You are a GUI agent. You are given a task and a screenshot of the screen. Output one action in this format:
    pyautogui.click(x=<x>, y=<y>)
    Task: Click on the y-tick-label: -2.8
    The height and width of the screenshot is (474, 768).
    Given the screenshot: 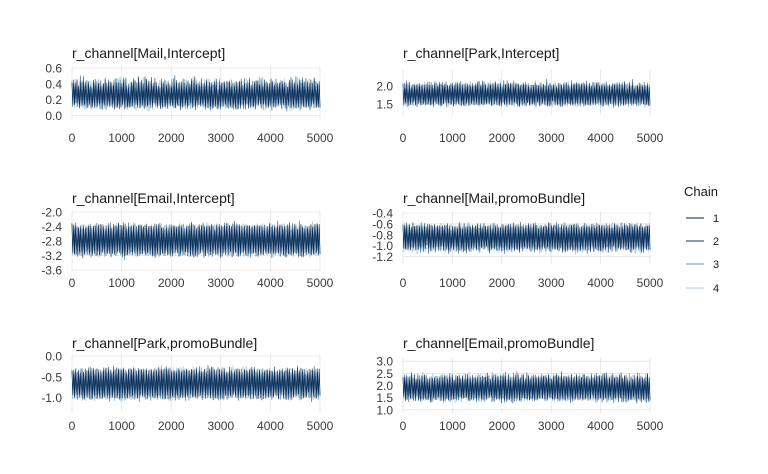 What is the action you would take?
    pyautogui.click(x=51, y=242)
    